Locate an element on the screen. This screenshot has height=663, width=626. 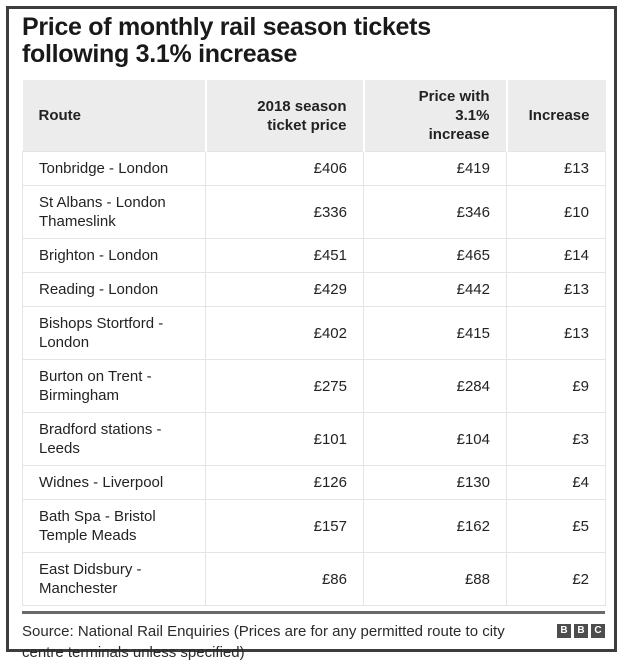
price-new-cell: £415 is located at coordinates (435, 333).